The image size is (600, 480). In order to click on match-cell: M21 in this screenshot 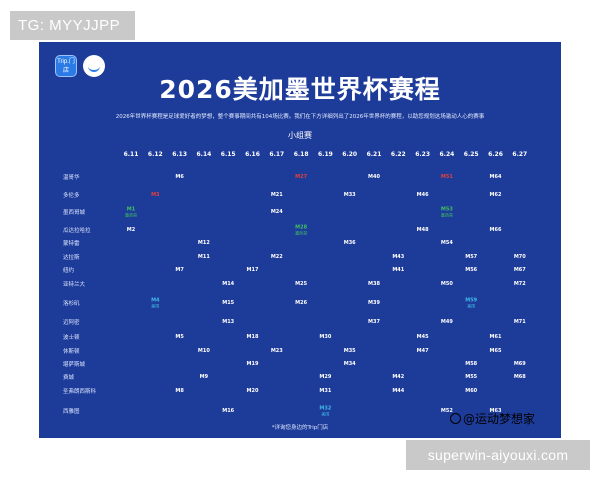, I will do `click(277, 195)`.